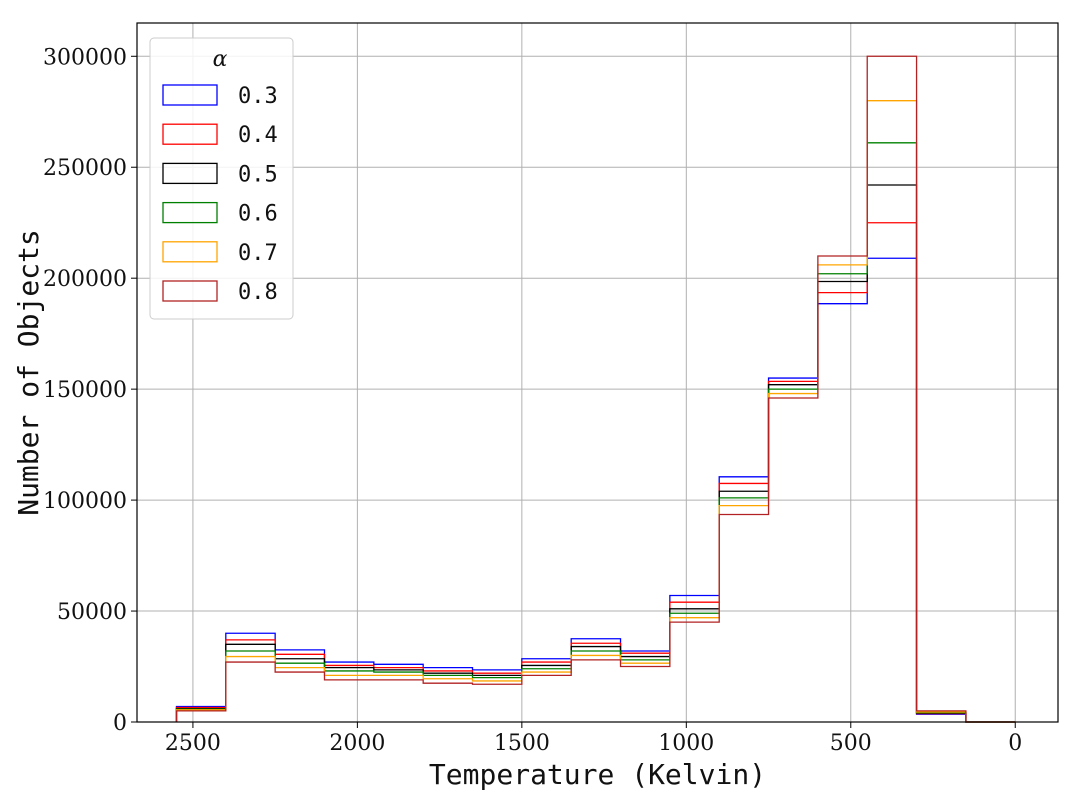 This screenshot has width=1092, height=811. I want to click on x-axis-label: Temperature (Kelvin), so click(597, 774).